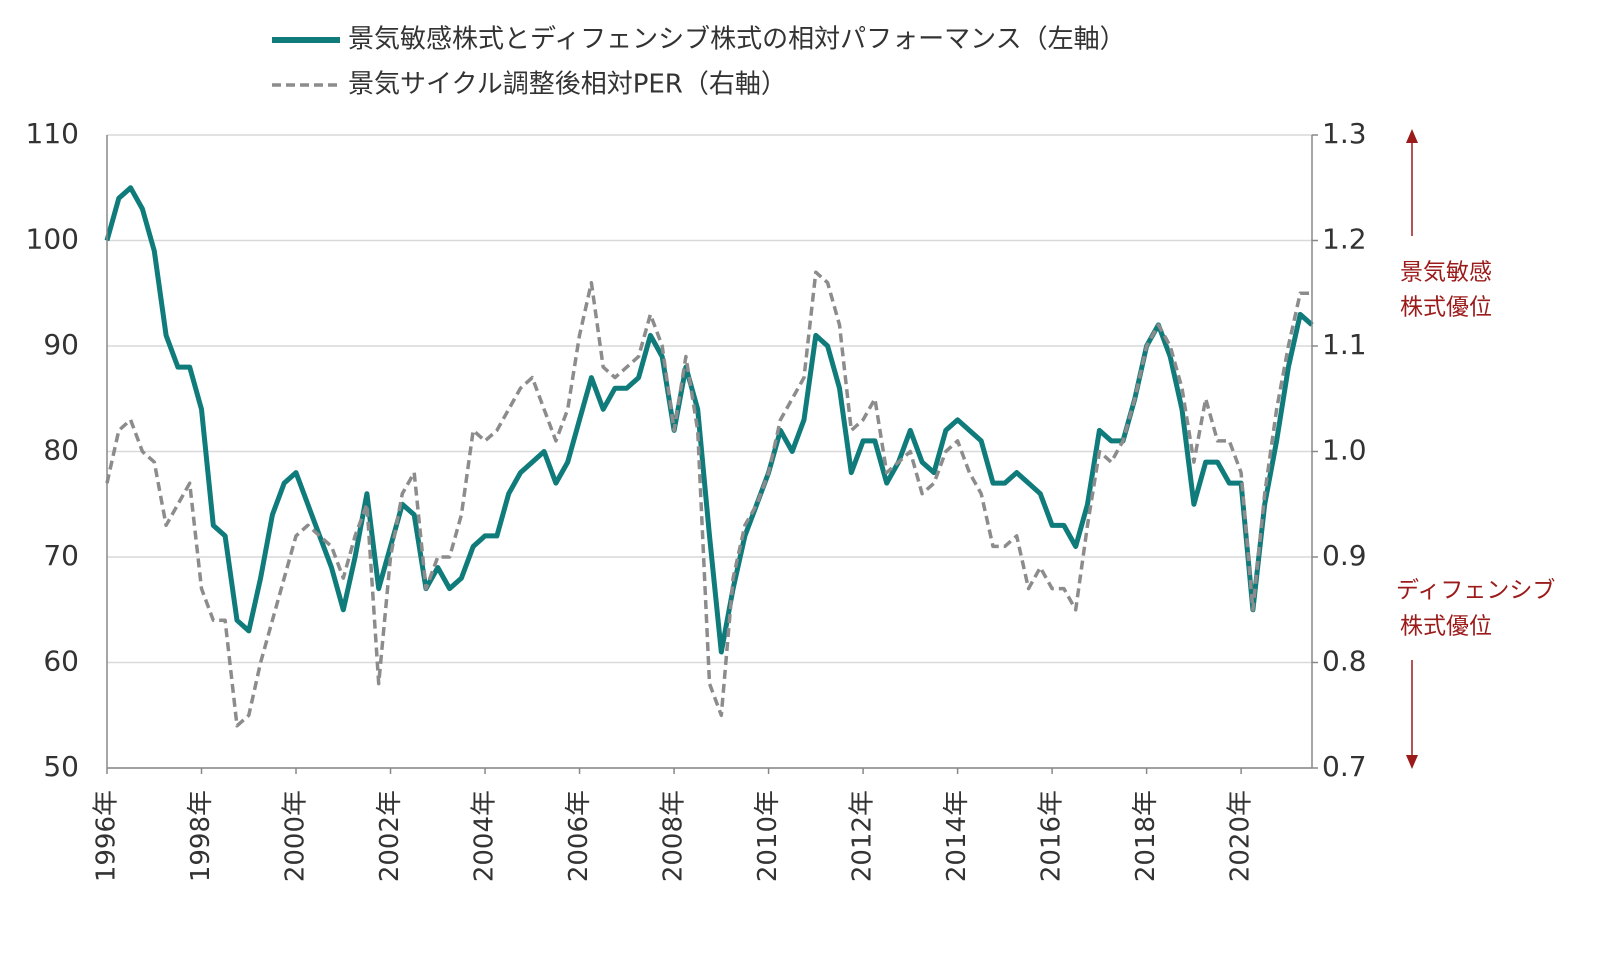  Describe the element at coordinates (61, 450) in the screenshot. I see `y-tick-label: 80` at that location.